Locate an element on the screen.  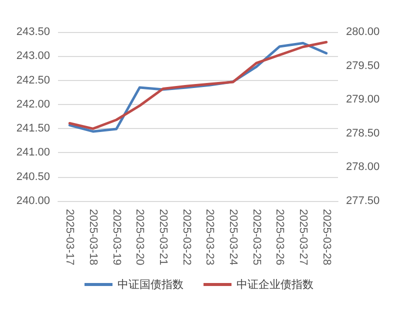
x-tick-label: 2025-03-27 is located at coordinates (303, 237).